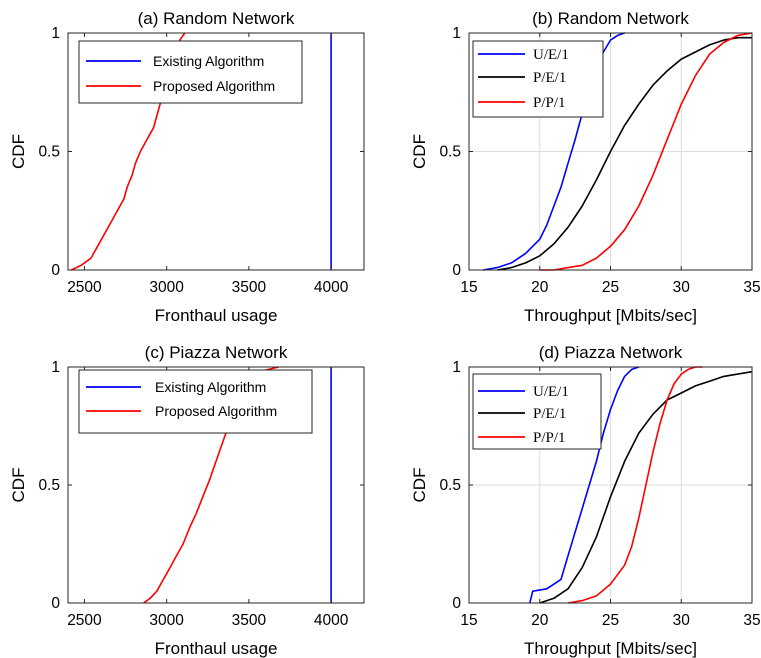 This screenshot has width=761, height=658. I want to click on chart3-legend-label: U/E/1, so click(551, 392).